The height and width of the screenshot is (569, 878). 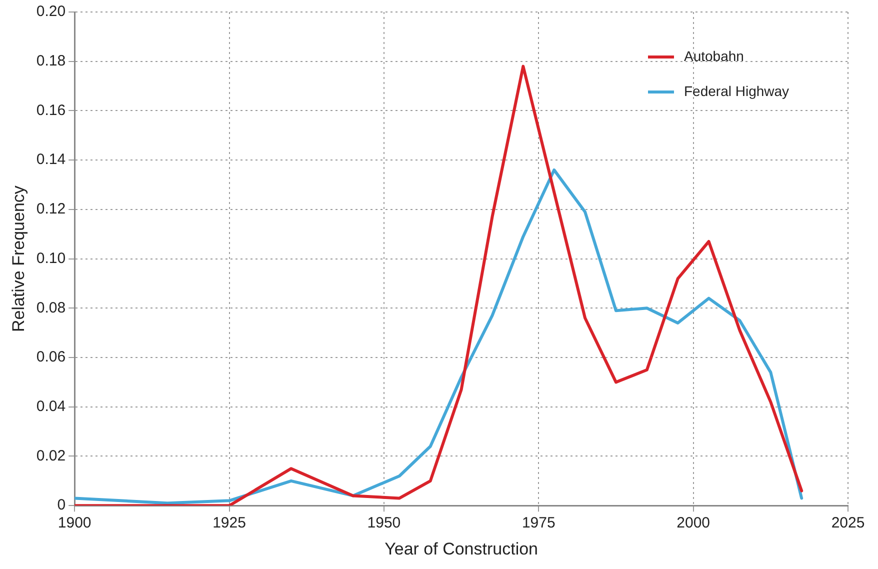 What do you see at coordinates (51, 455) in the screenshot?
I see `y-tick-label: 0.02` at bounding box center [51, 455].